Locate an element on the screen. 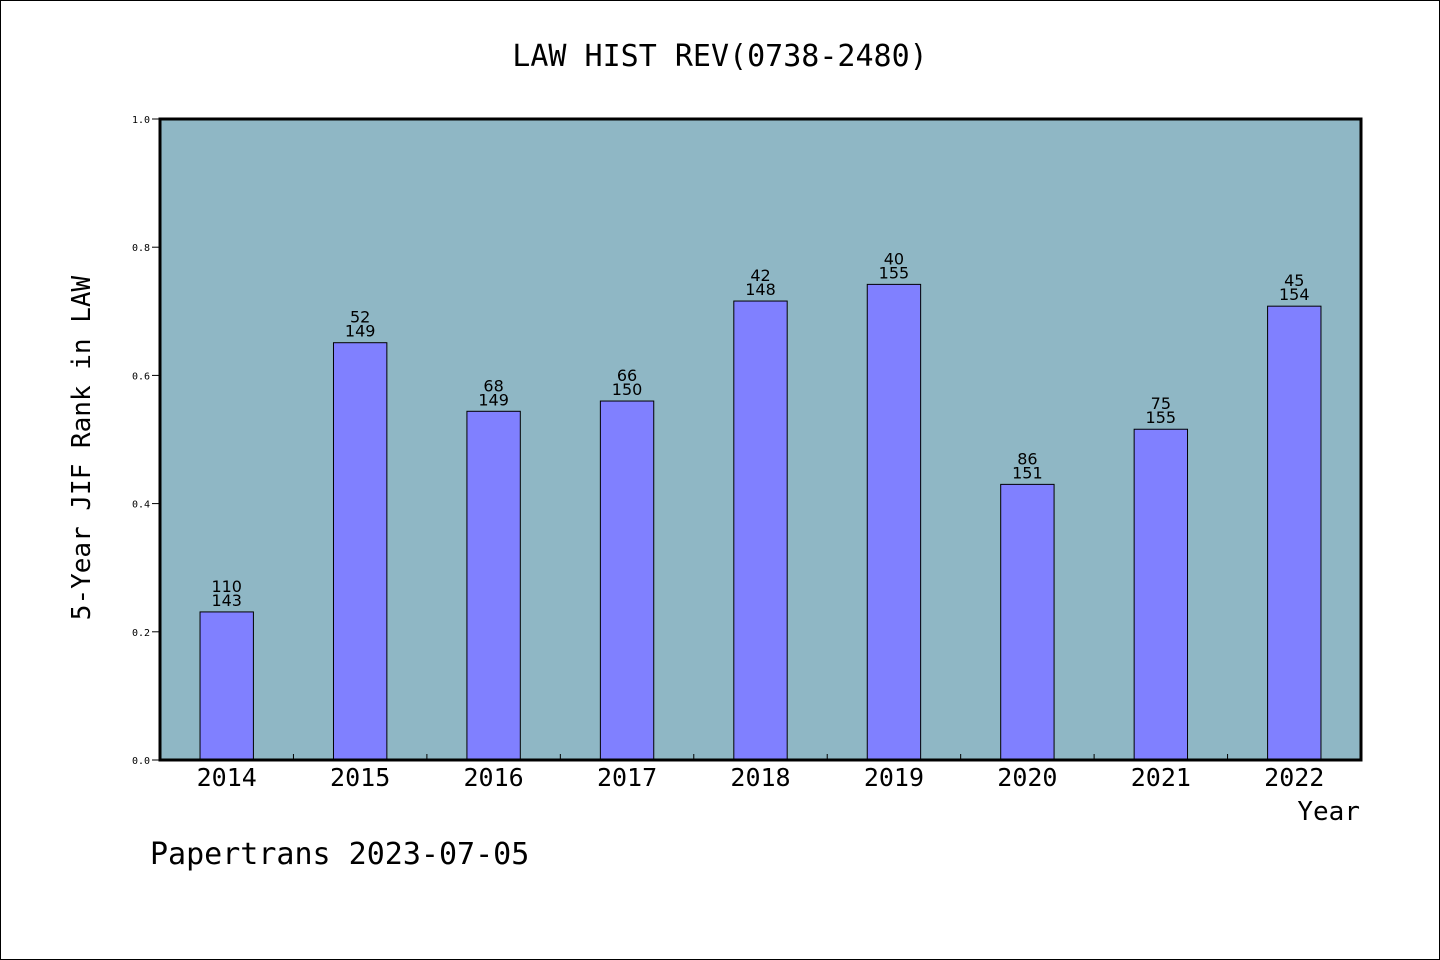  bar-rank-label: 45 is located at coordinates (1294, 280).